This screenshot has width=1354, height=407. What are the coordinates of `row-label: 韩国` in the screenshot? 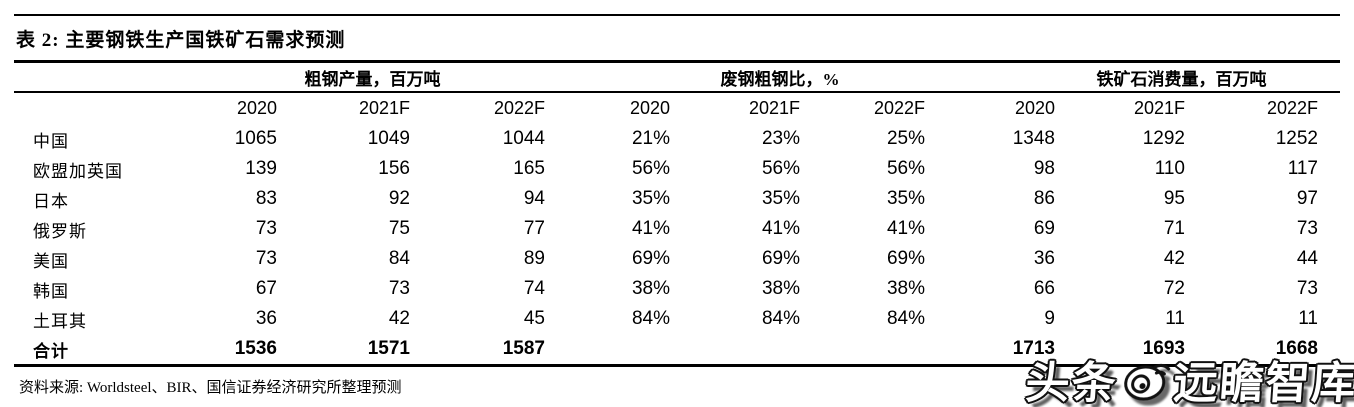 It's located at (51, 291).